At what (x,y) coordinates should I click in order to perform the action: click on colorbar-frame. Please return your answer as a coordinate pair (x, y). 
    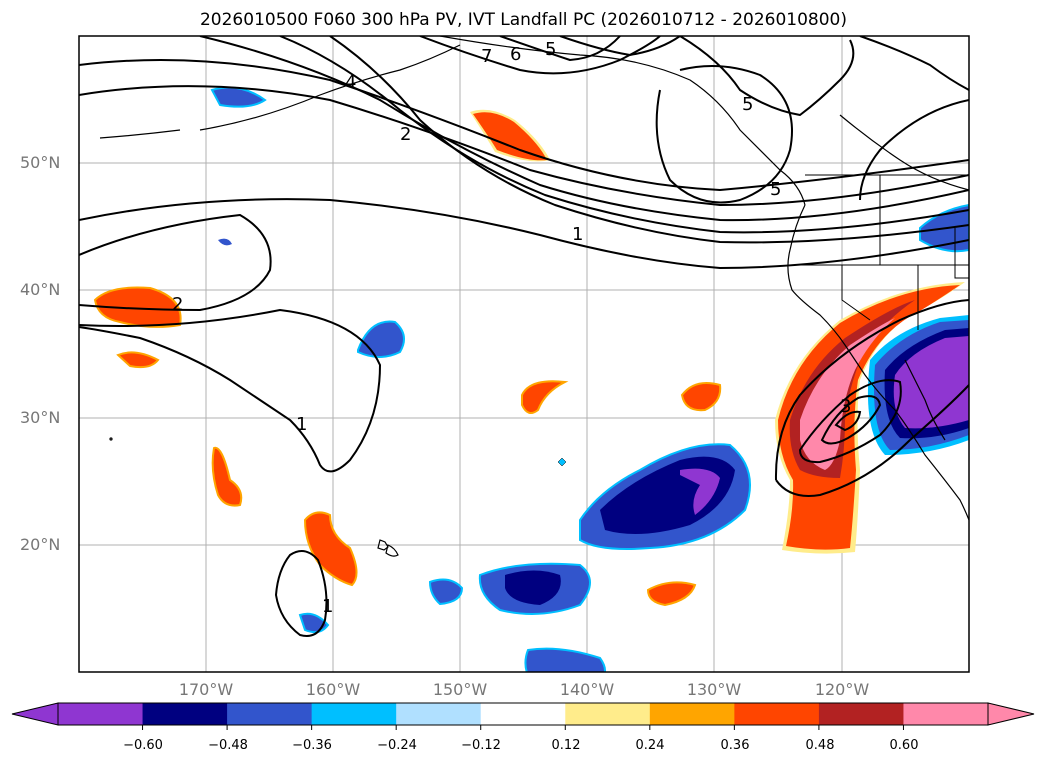
    Looking at the image, I should click on (523, 714).